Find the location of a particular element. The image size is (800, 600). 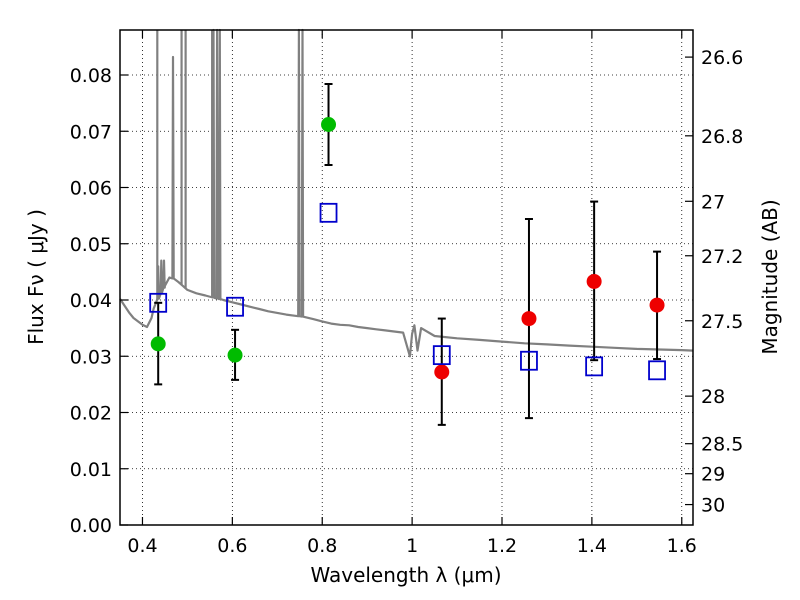

x-tick-label: 0.6 is located at coordinates (232, 546).